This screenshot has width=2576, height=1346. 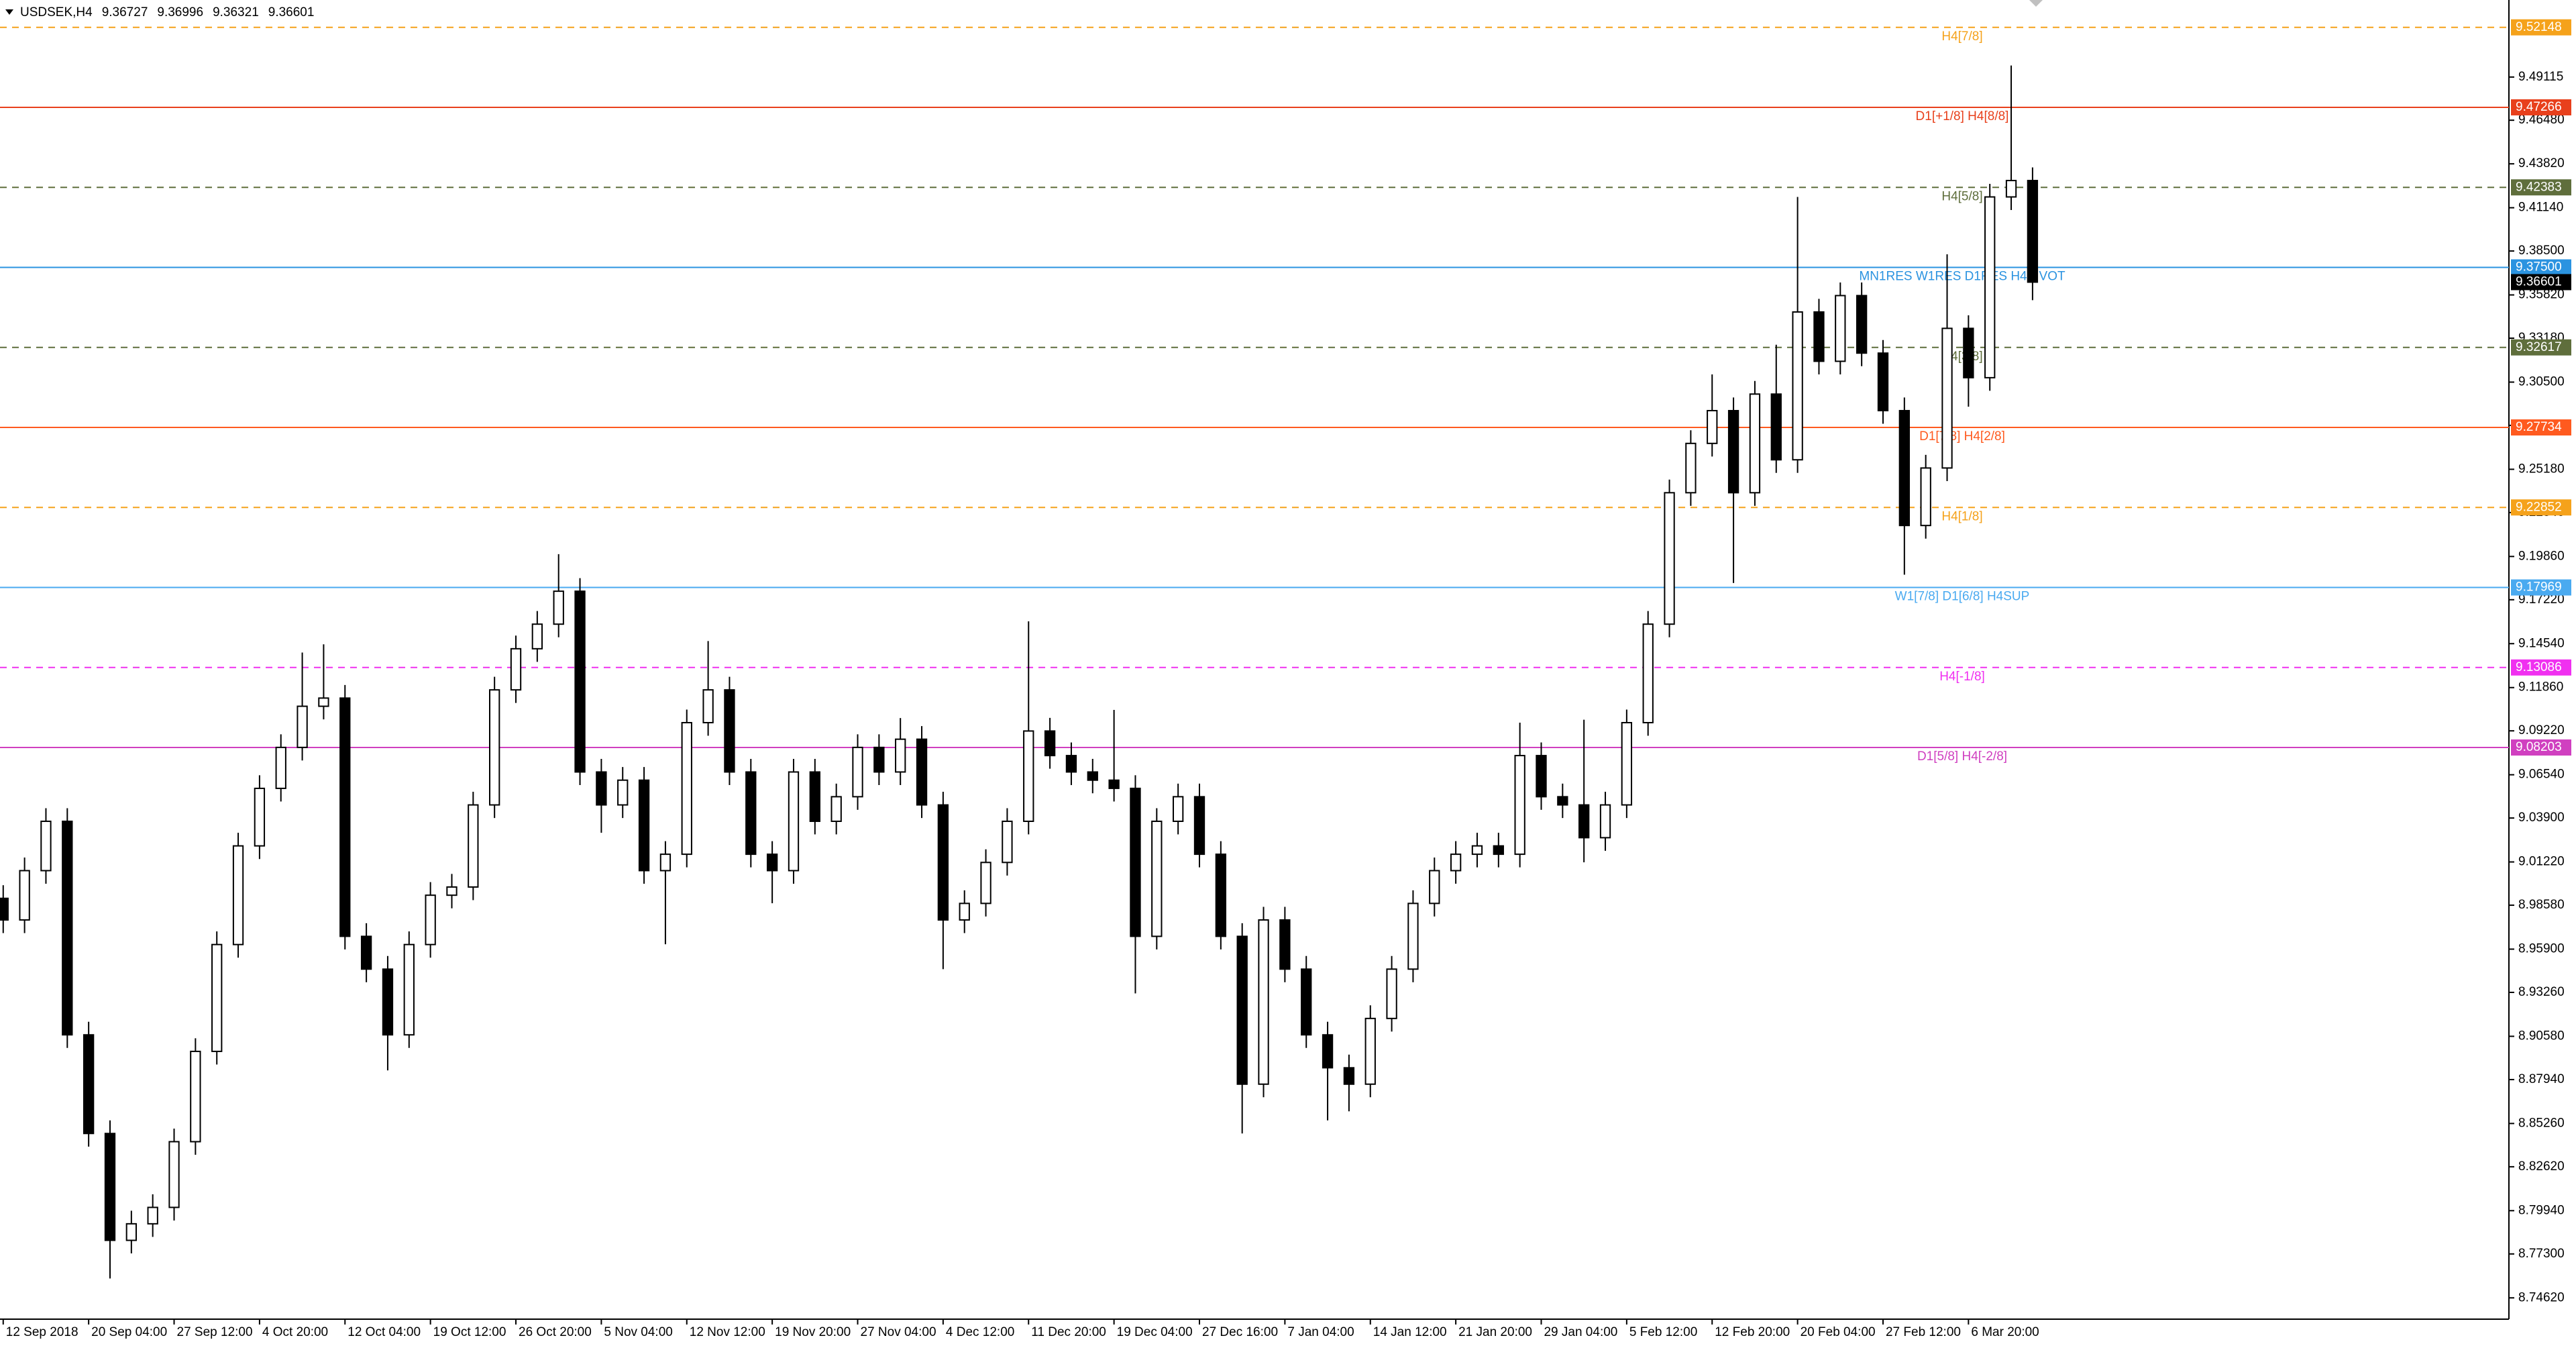 What do you see at coordinates (1962, 116) in the screenshot?
I see `level-label: D1[+1/8] H4[8/8]` at bounding box center [1962, 116].